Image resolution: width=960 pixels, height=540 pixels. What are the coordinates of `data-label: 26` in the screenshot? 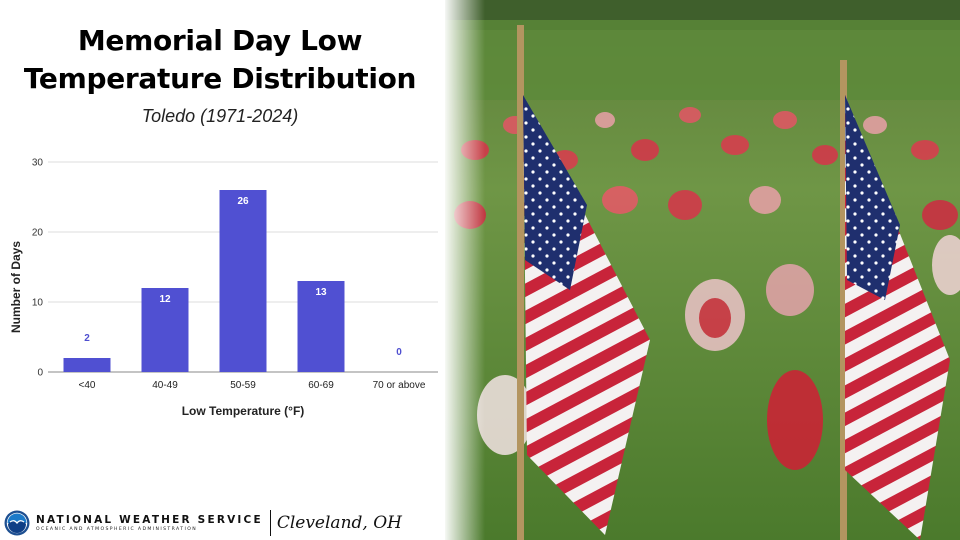 It's located at (243, 201).